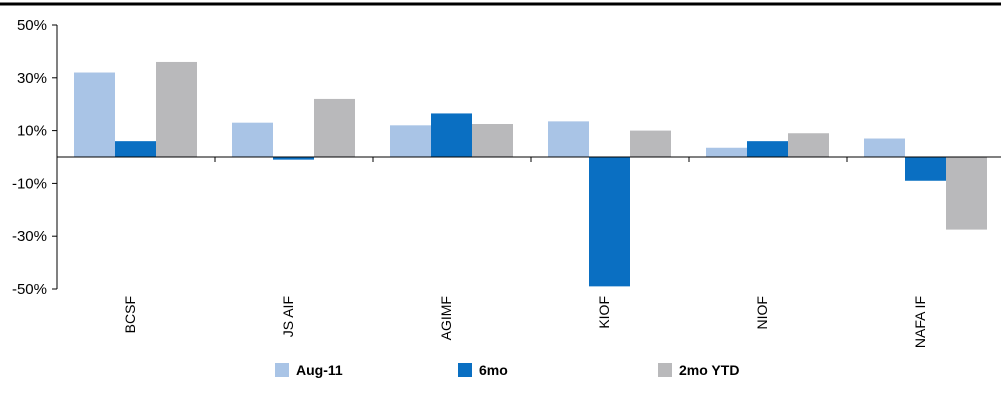 This screenshot has width=1001, height=395. What do you see at coordinates (130, 314) in the screenshot?
I see `x-category-label: BCSF` at bounding box center [130, 314].